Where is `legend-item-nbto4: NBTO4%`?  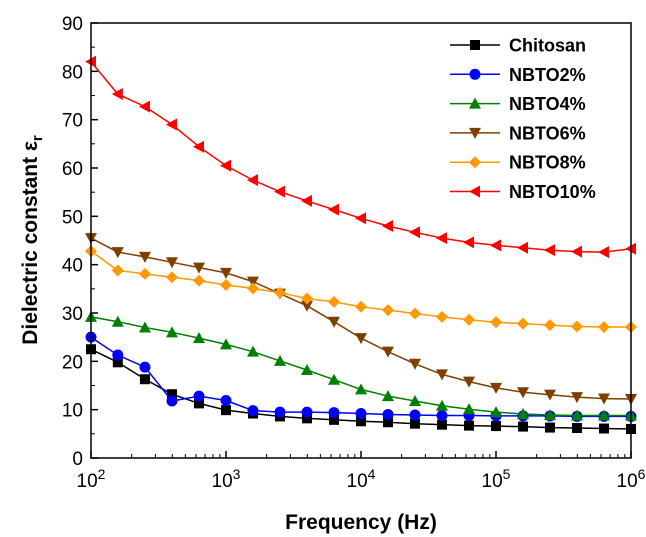 legend-item-nbto4: NBTO4% is located at coordinates (518, 104).